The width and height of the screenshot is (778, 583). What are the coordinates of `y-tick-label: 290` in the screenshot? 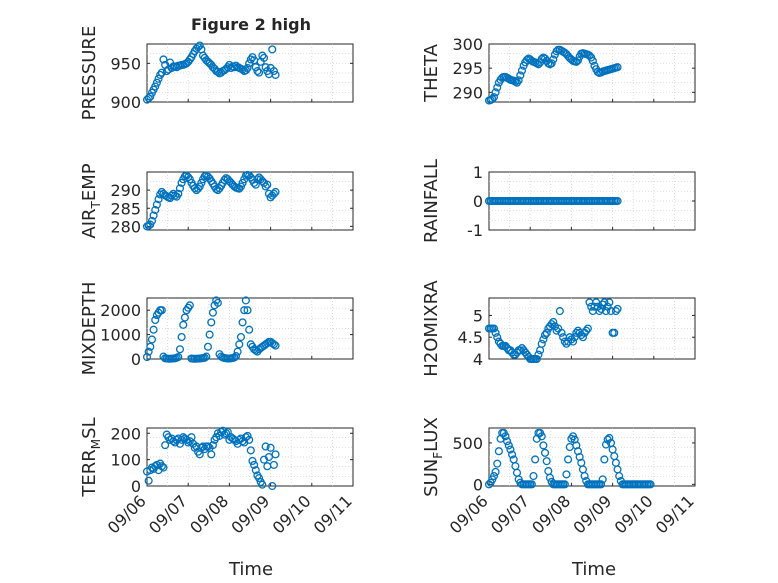 It's located at (125, 190).